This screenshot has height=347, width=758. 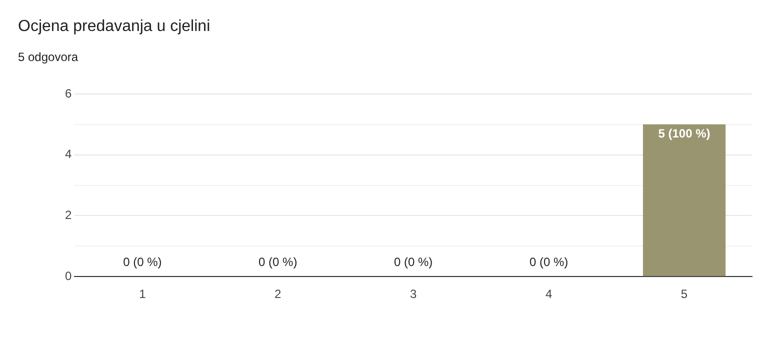 I want to click on chart-subtitle: 5 odgovora, so click(x=48, y=57).